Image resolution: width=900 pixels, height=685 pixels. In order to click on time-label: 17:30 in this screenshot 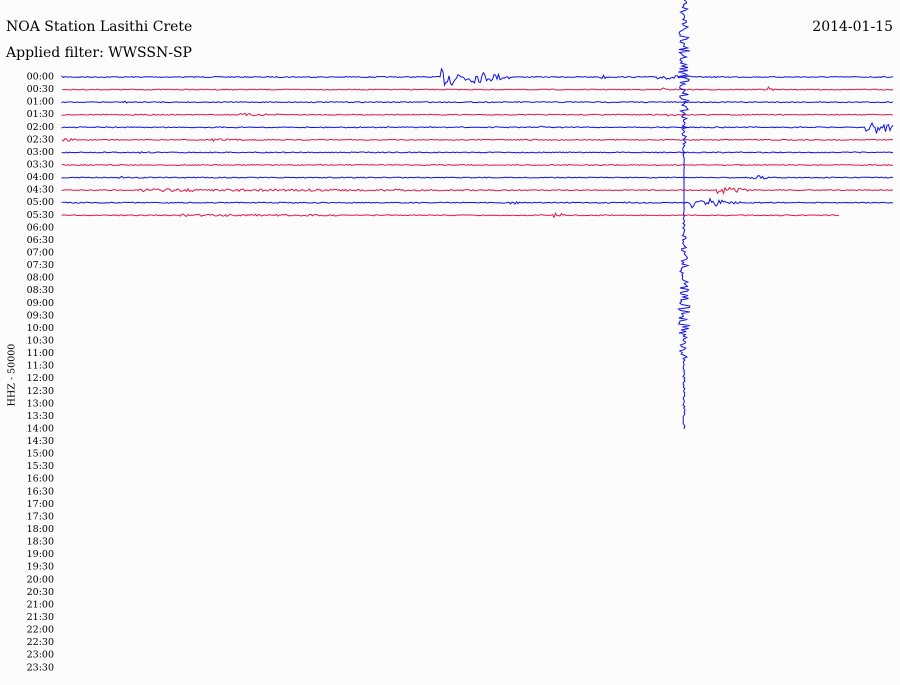, I will do `click(40, 516)`.